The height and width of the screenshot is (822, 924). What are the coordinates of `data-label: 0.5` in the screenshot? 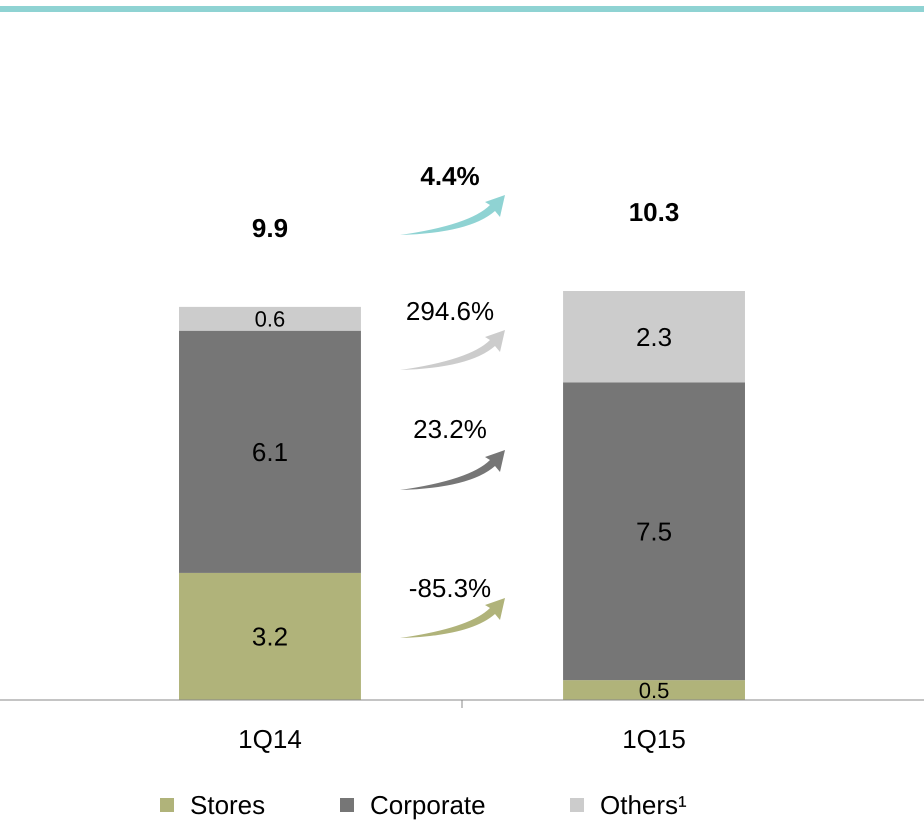 It's located at (654, 690).